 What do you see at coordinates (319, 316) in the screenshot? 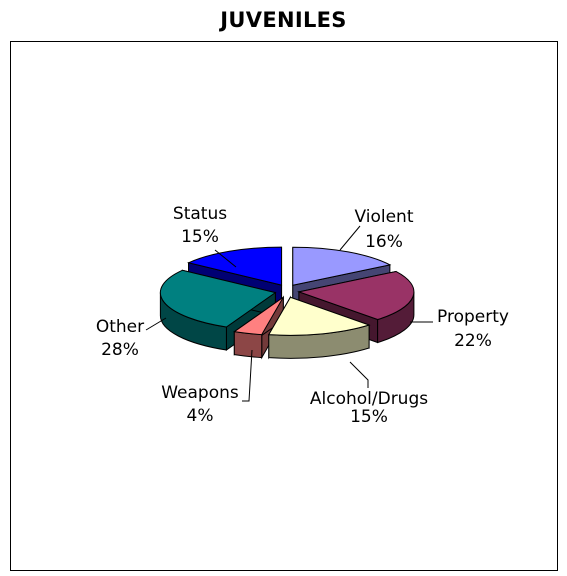
I see `pie-slice-top-alcohol-drugs` at bounding box center [319, 316].